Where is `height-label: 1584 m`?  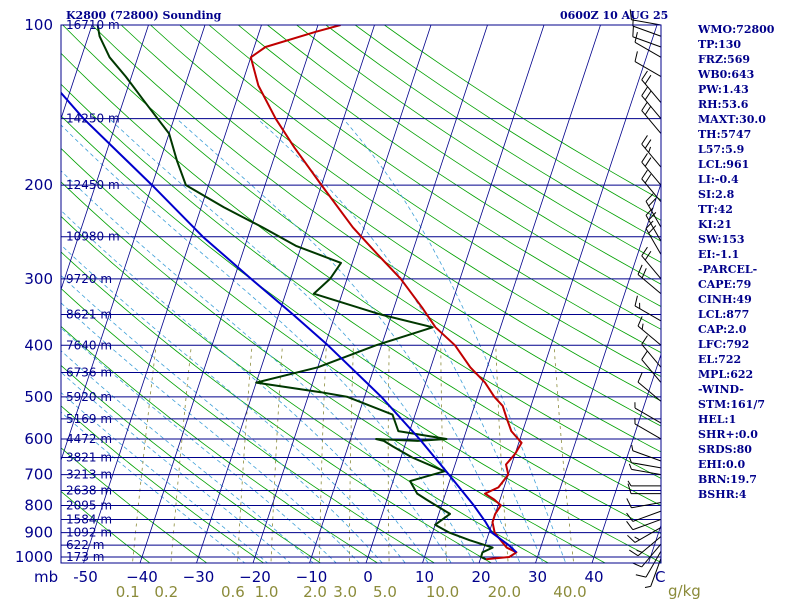
height-label: 1584 m is located at coordinates (89, 519).